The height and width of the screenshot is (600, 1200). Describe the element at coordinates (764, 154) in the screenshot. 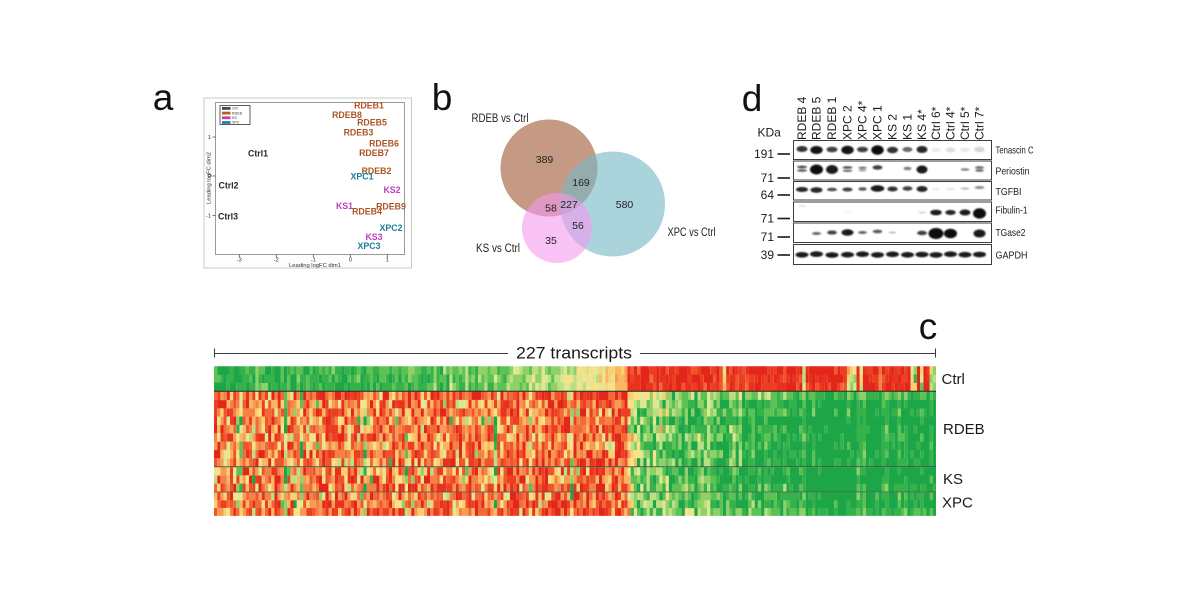

I see `svg-text: 191` at that location.